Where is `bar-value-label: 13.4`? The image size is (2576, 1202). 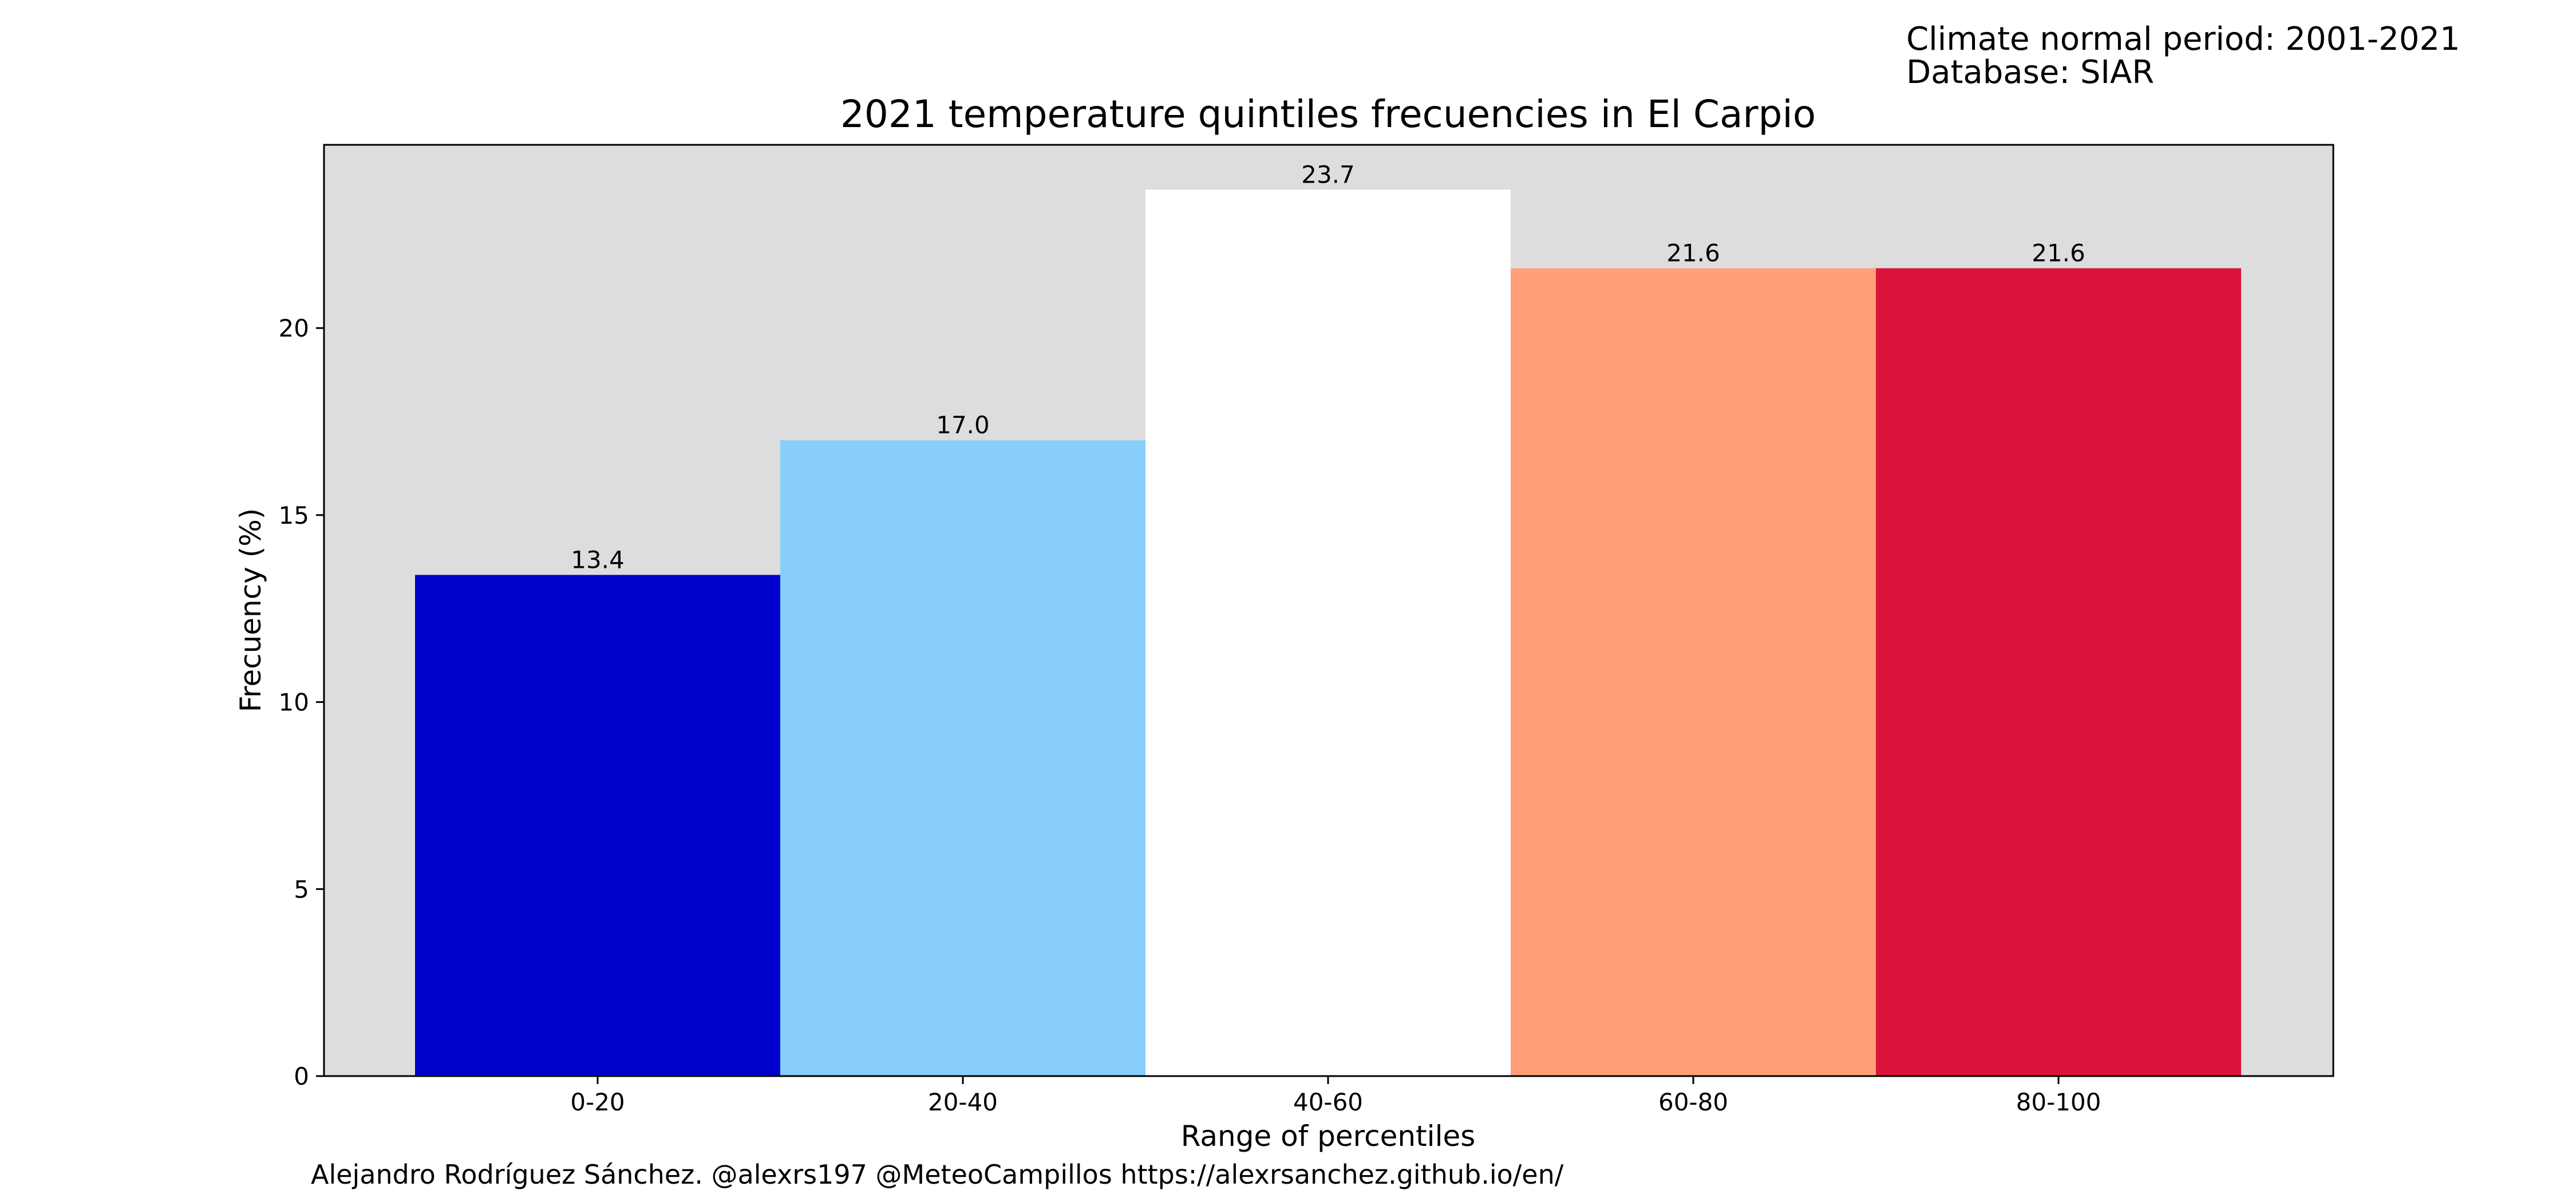
bar-value-label: 13.4 is located at coordinates (598, 560).